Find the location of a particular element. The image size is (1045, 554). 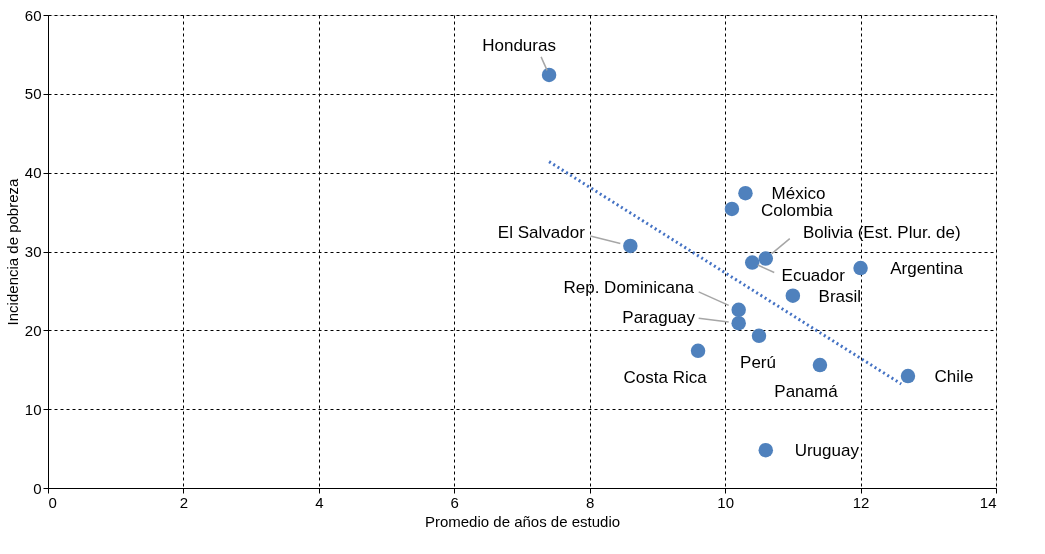

x-axis-title: Promedio de años de estudio is located at coordinates (522, 521).